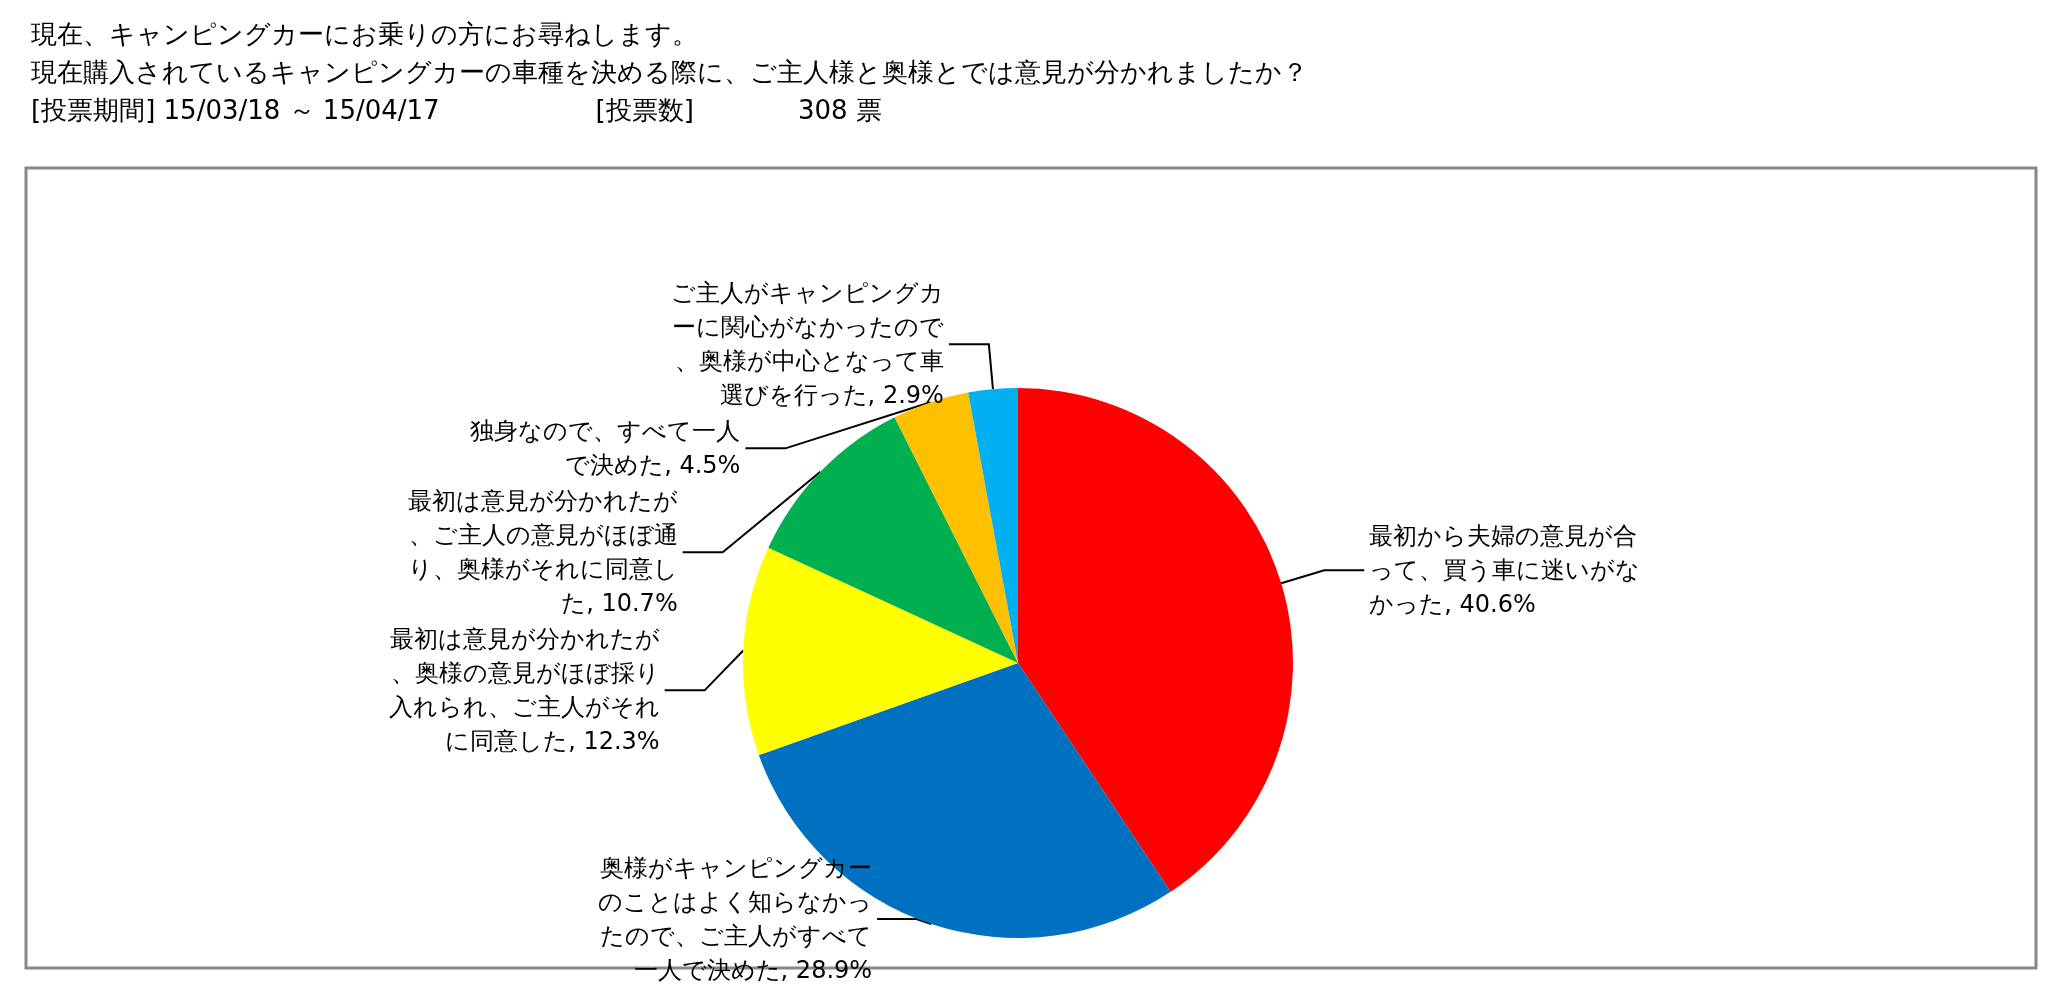  I want to click on text: [投票期間] 15/03/18 ～ 15/04/17 [投票数] 308 票, so click(456, 110).